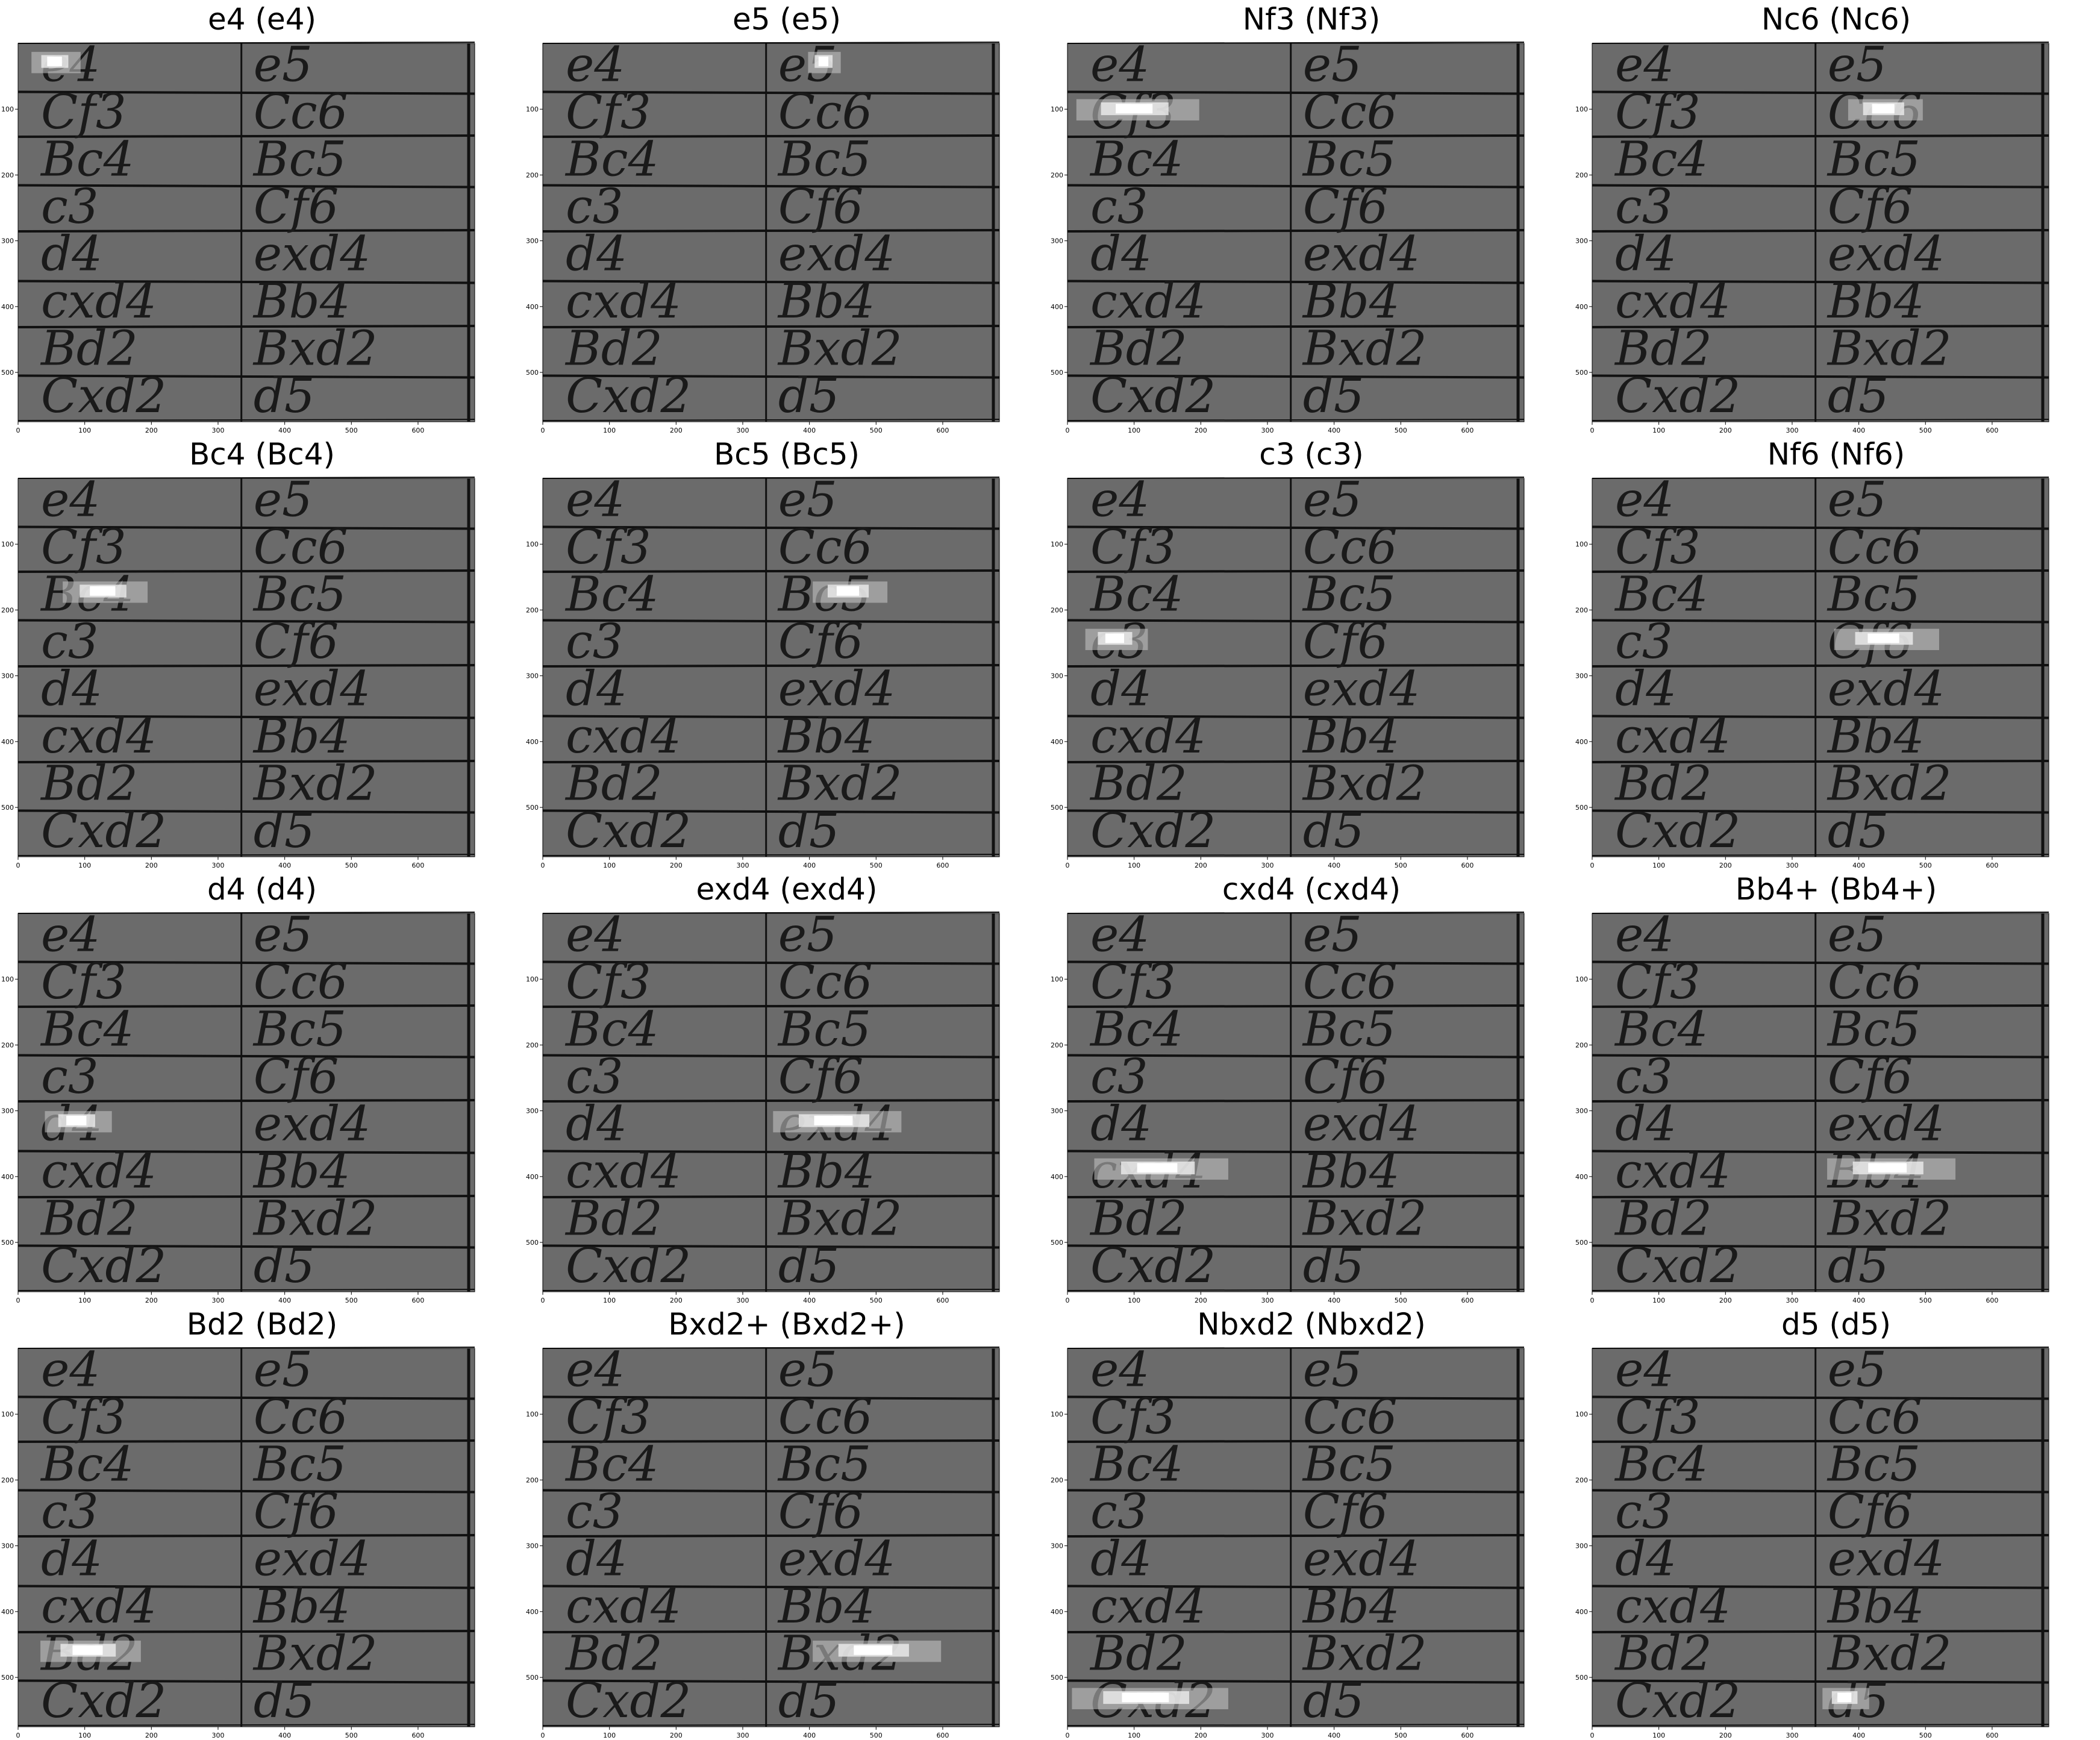  Describe the element at coordinates (1057, 1177) in the screenshot. I see `y-tick-label: 400` at that location.